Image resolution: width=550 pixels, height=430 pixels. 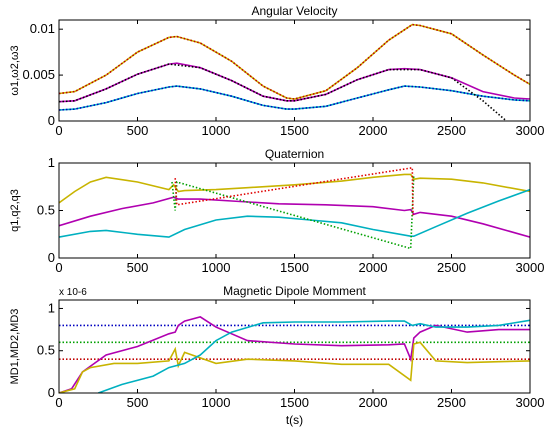 What do you see at coordinates (42, 28) in the screenshot?
I see `y-tick-label: 0.01` at bounding box center [42, 28].